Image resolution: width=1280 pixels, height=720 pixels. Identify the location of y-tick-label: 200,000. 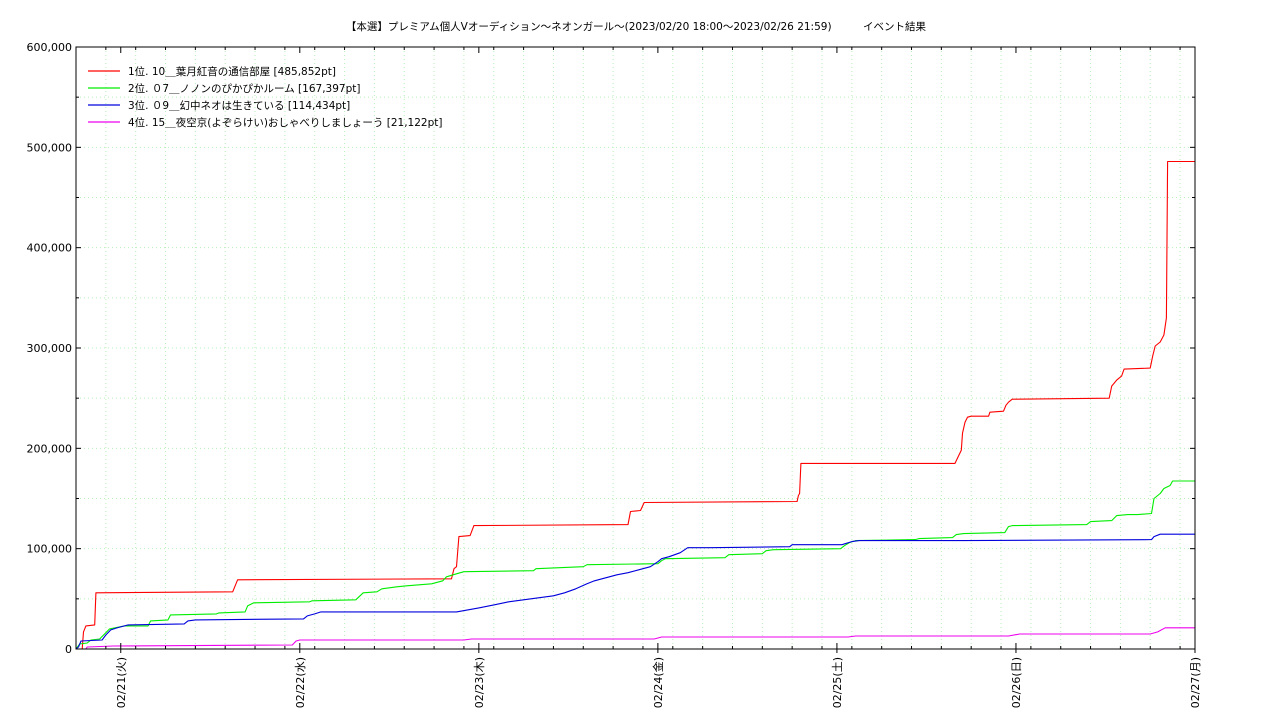
(50, 448).